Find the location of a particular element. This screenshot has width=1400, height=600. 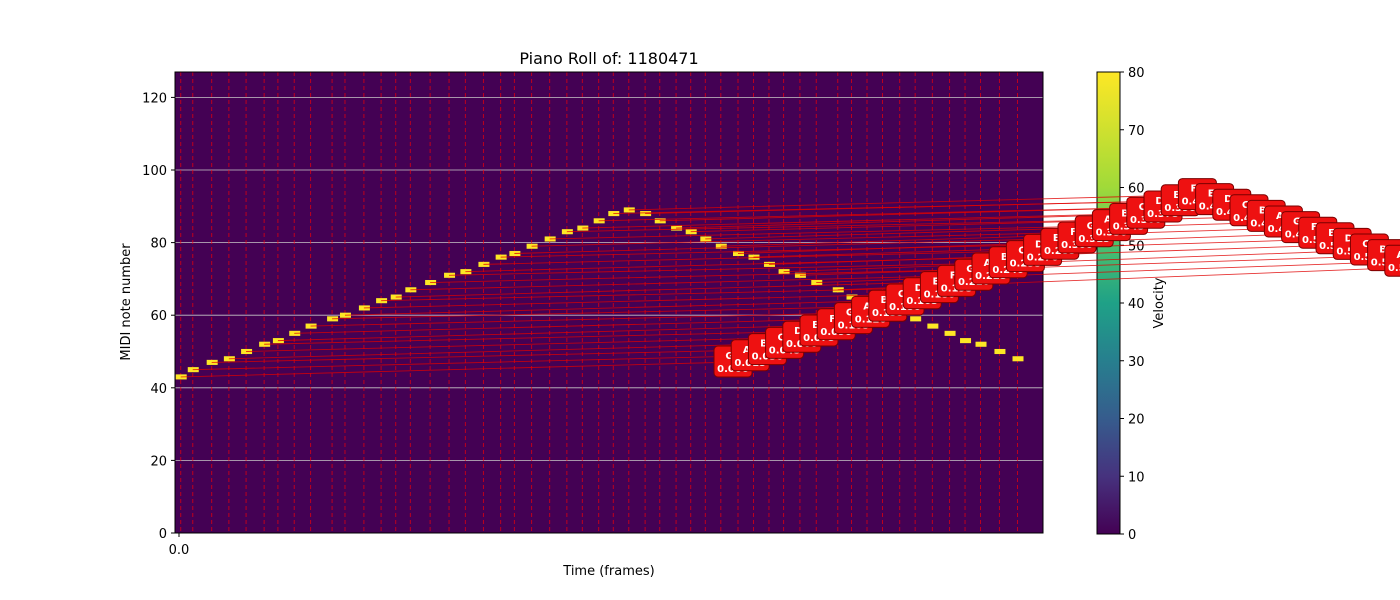

colorbar-tick-label: 20 is located at coordinates (1136, 420).